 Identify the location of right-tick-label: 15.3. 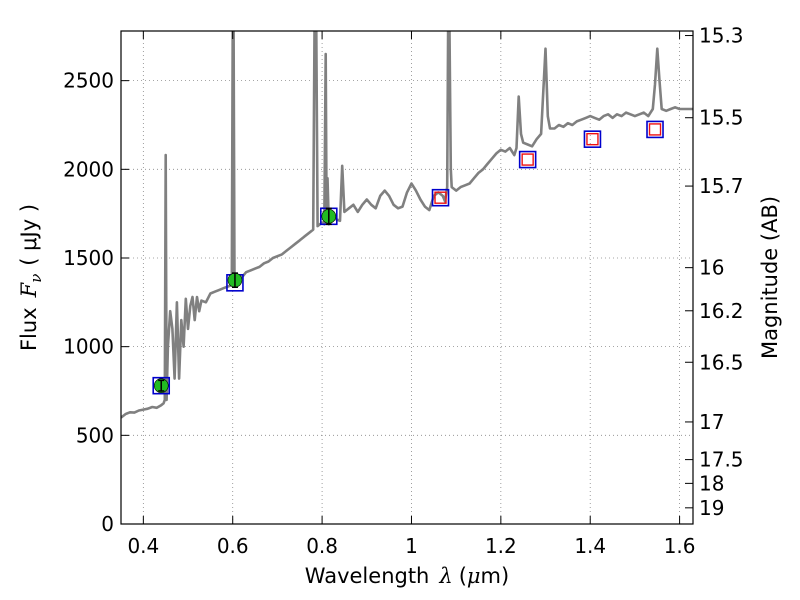
(721, 36).